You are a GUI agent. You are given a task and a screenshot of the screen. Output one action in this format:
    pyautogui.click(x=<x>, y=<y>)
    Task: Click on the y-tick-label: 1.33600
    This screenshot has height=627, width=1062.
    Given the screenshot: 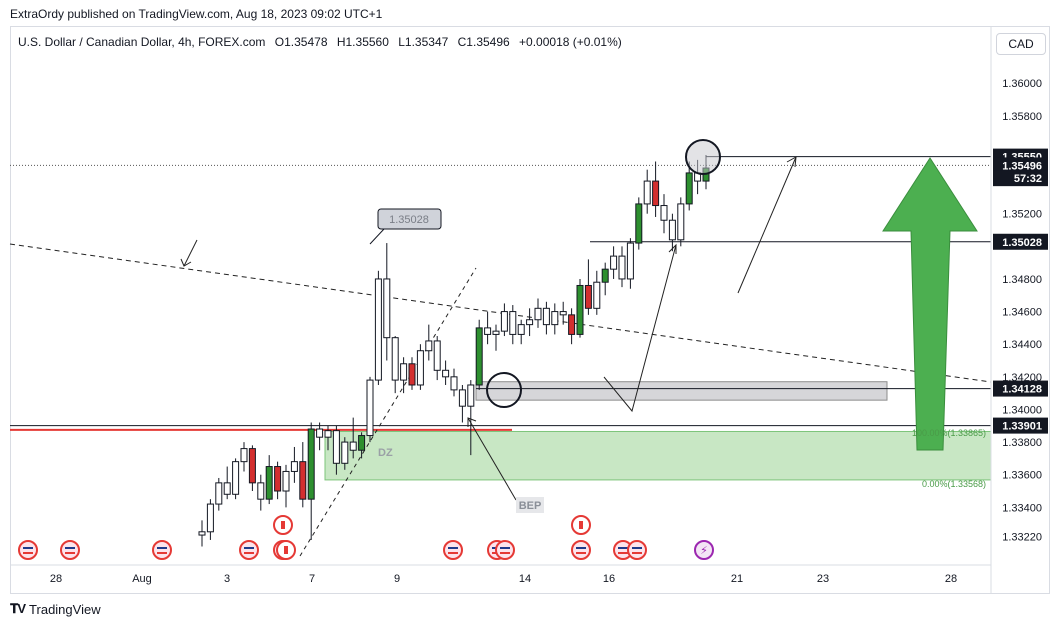 What is the action you would take?
    pyautogui.click(x=1022, y=476)
    